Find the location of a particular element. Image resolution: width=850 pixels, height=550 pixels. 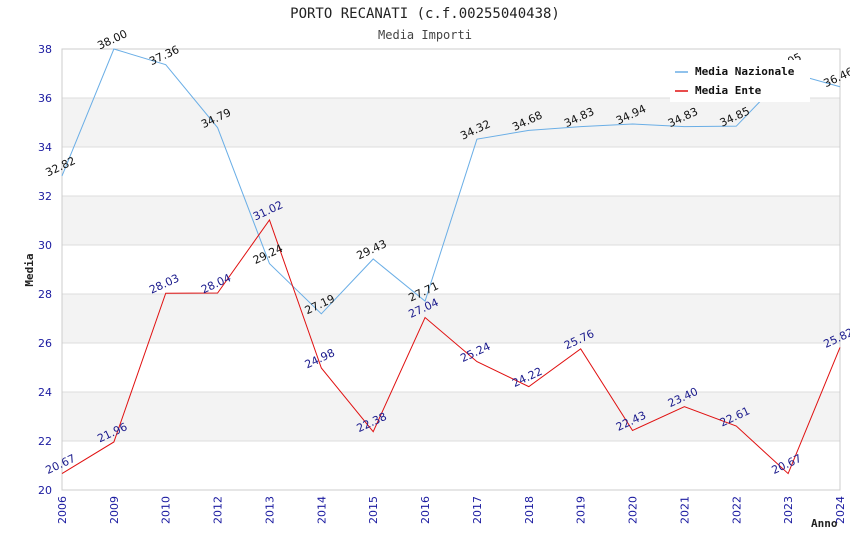

y-tick-label-20: 20 is located at coordinates (45, 490).